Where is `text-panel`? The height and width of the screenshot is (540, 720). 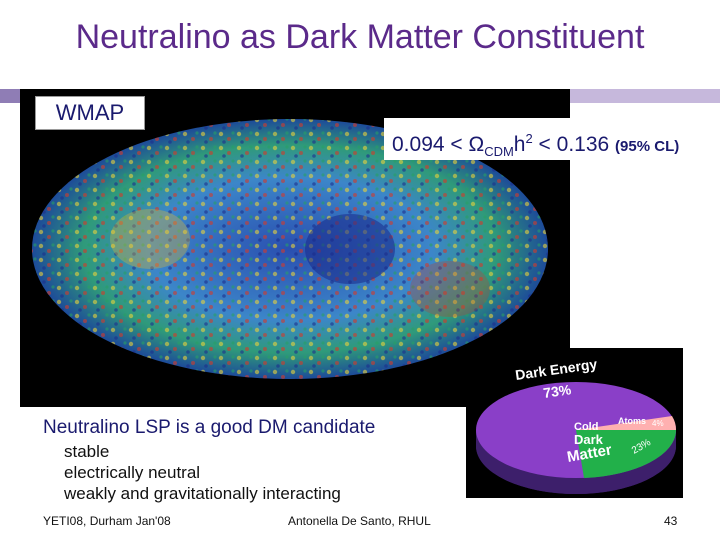
text-panel is located at coordinates (230, 458).